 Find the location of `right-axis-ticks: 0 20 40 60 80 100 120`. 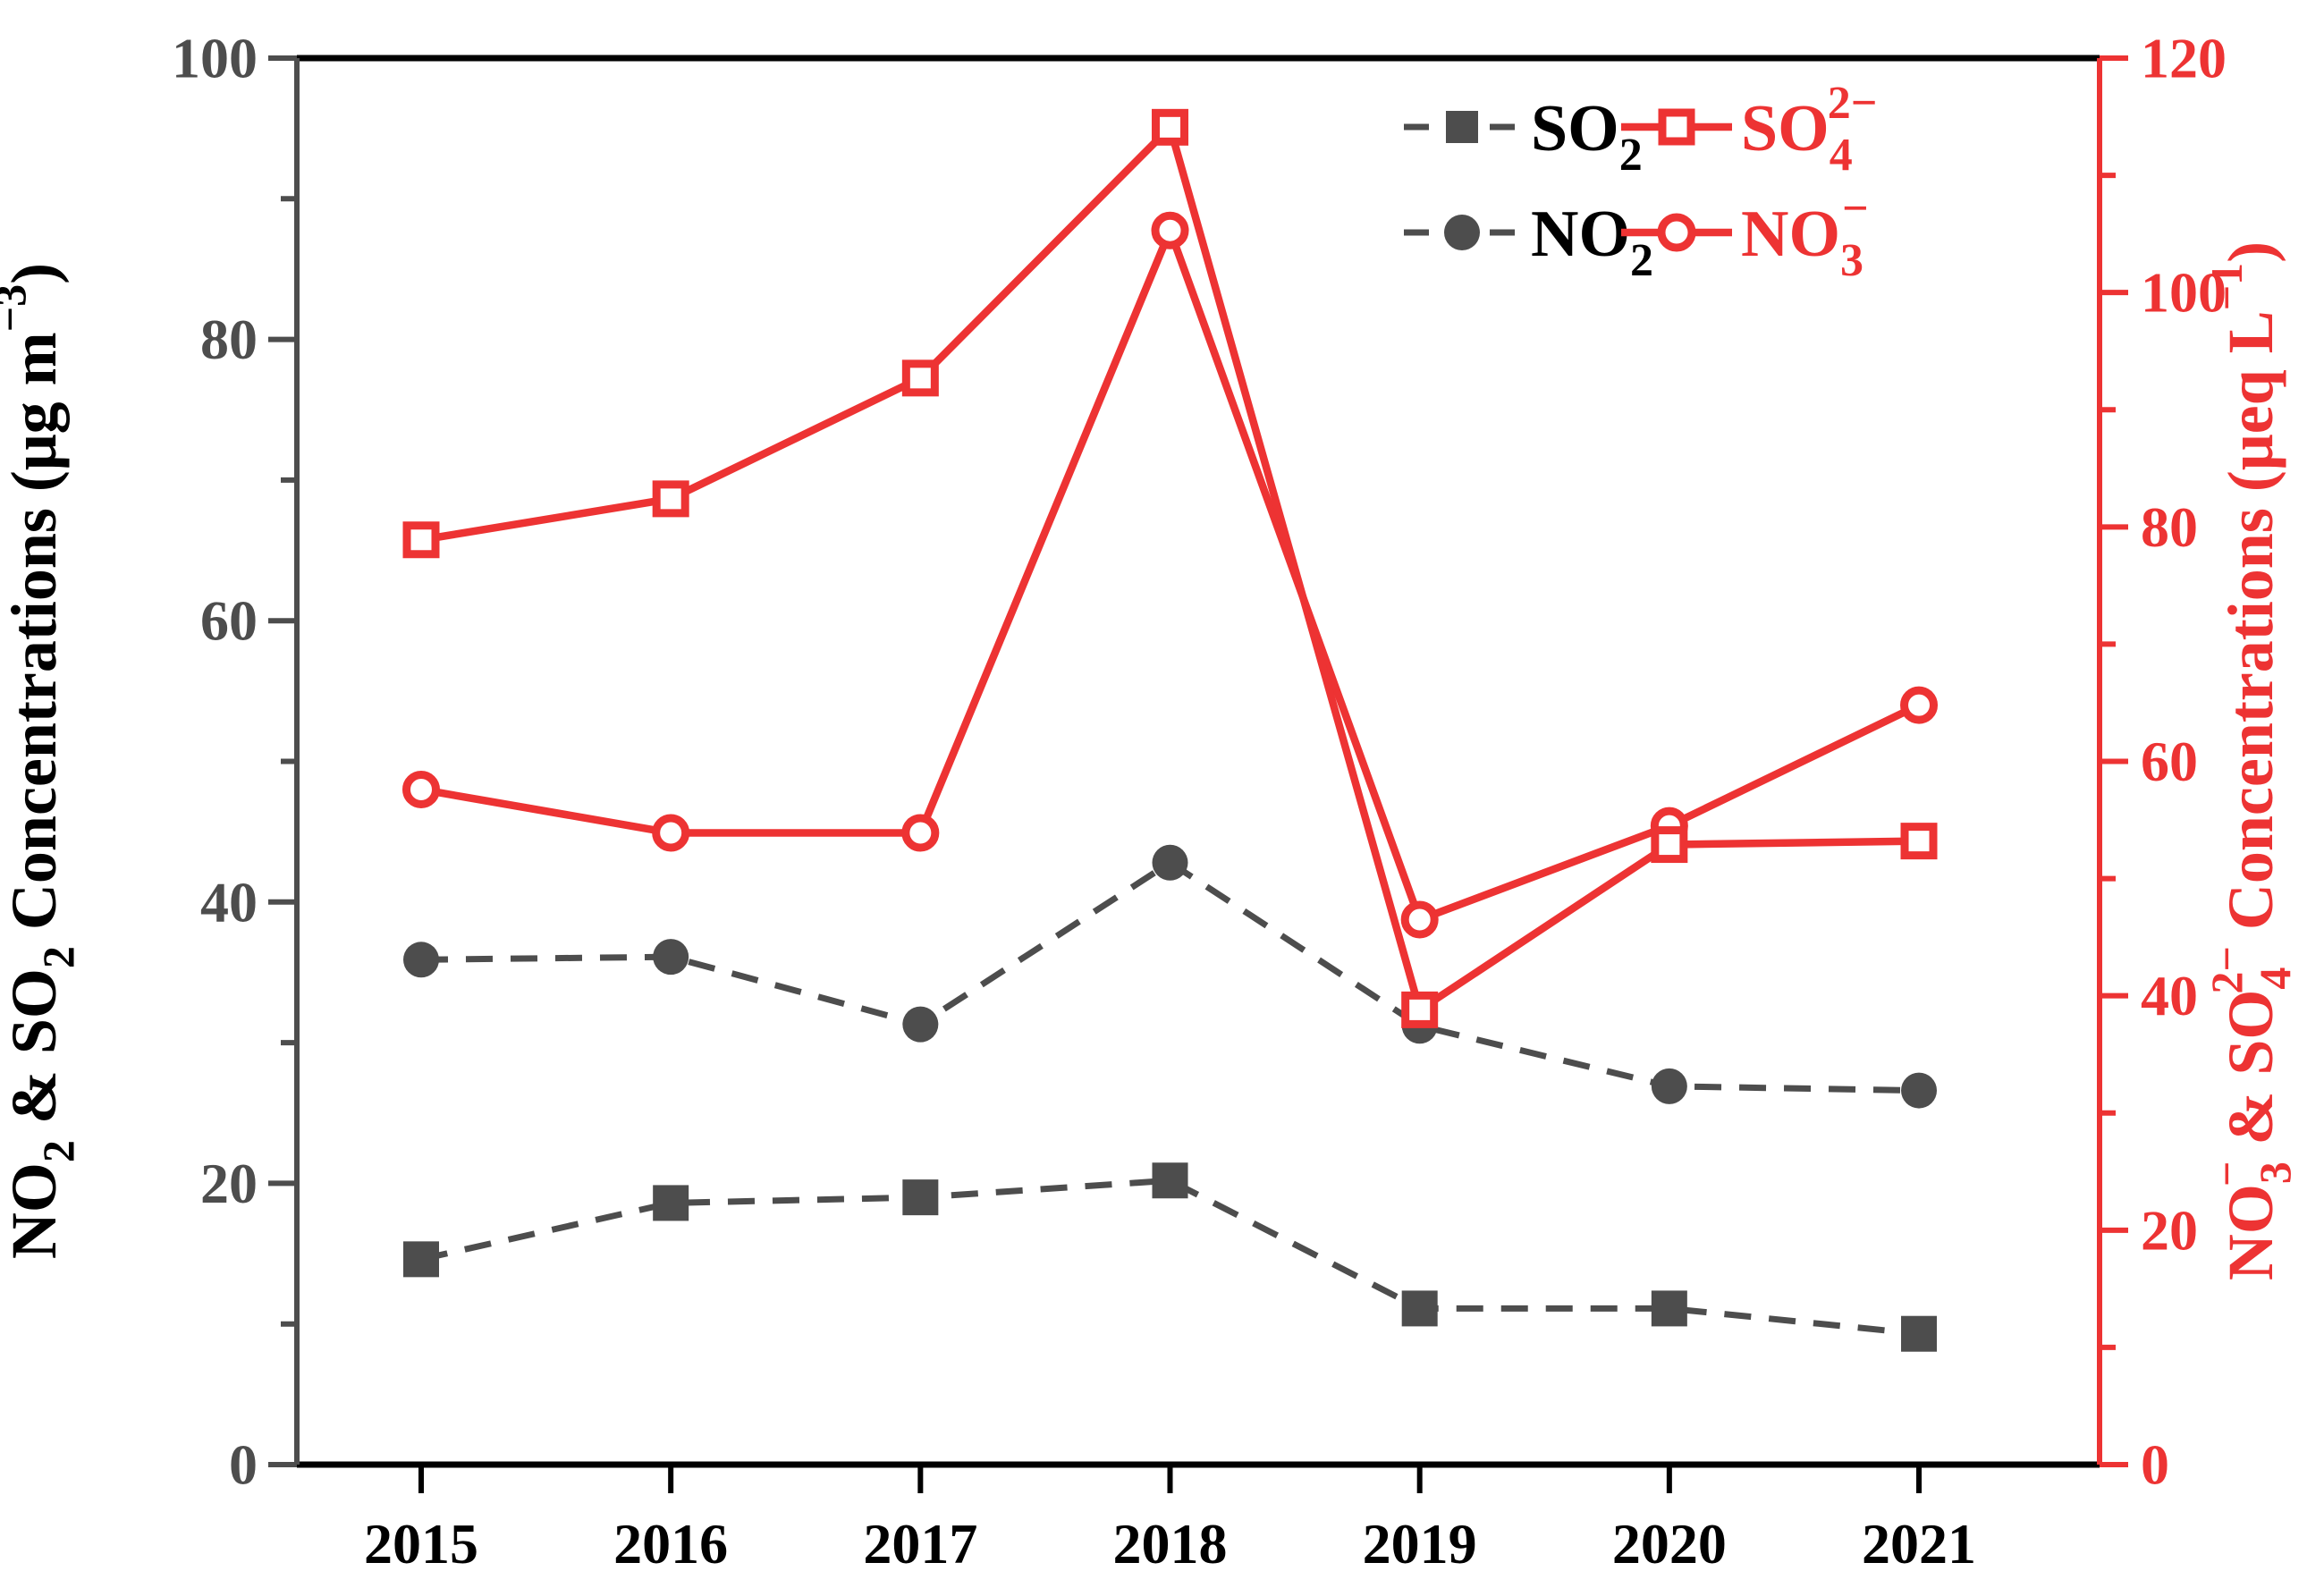

right-axis-ticks: 0 20 40 60 80 100 120 is located at coordinates (2163, 762).